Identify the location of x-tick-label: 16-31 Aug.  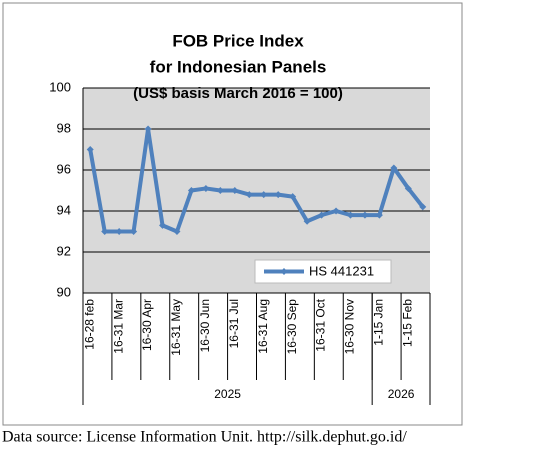
(263, 326).